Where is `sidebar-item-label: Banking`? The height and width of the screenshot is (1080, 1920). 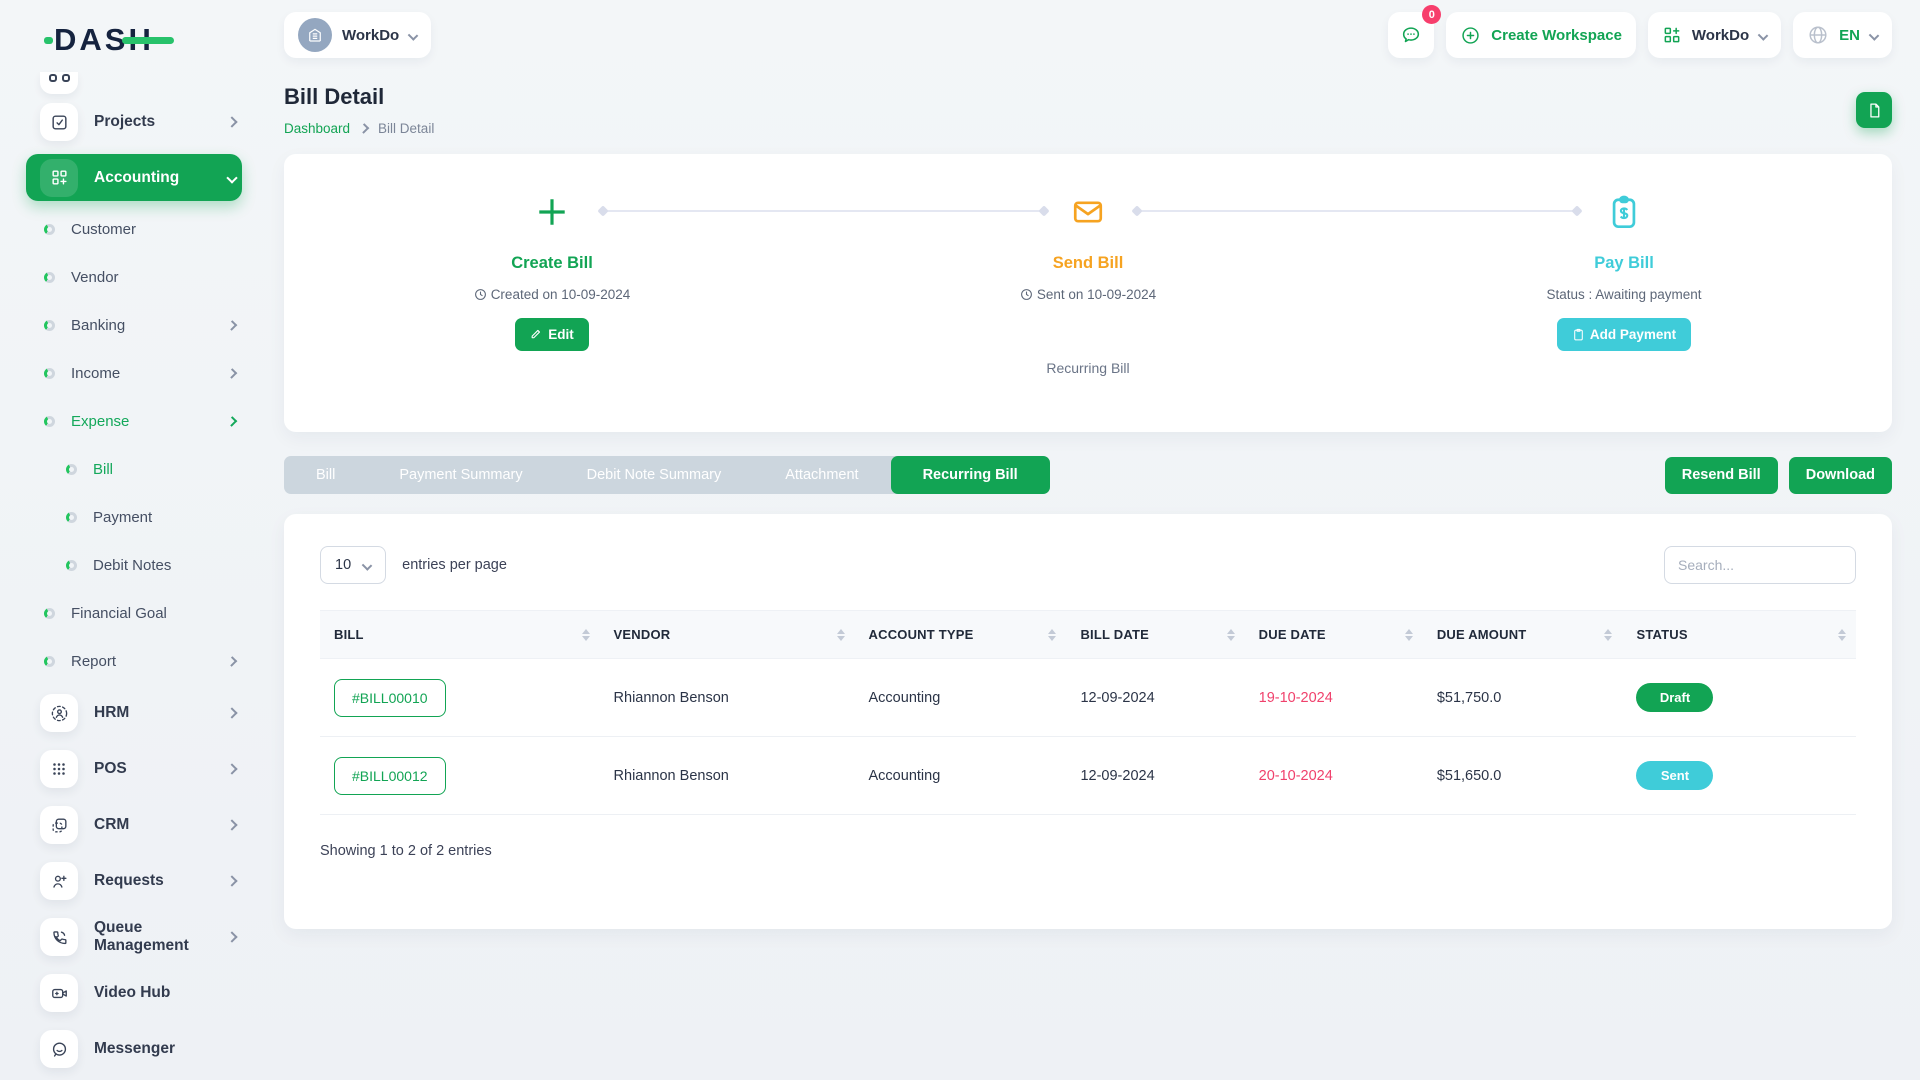 sidebar-item-label: Banking is located at coordinates (98, 325).